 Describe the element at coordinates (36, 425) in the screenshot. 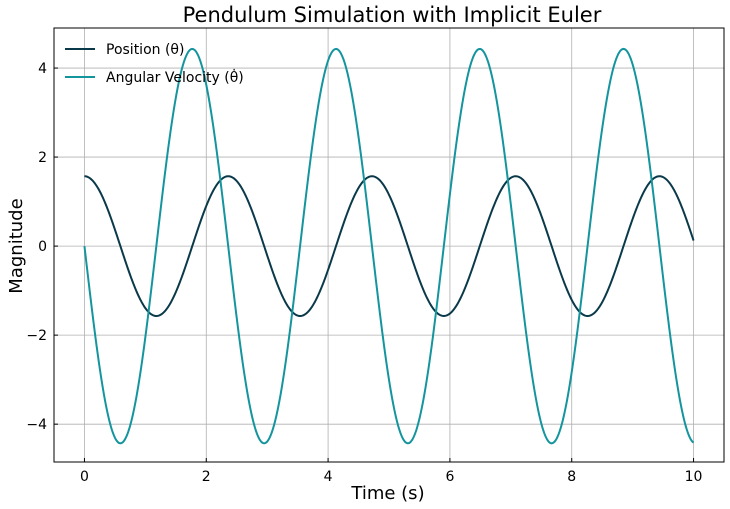

I see `y-tick-label: −4` at that location.